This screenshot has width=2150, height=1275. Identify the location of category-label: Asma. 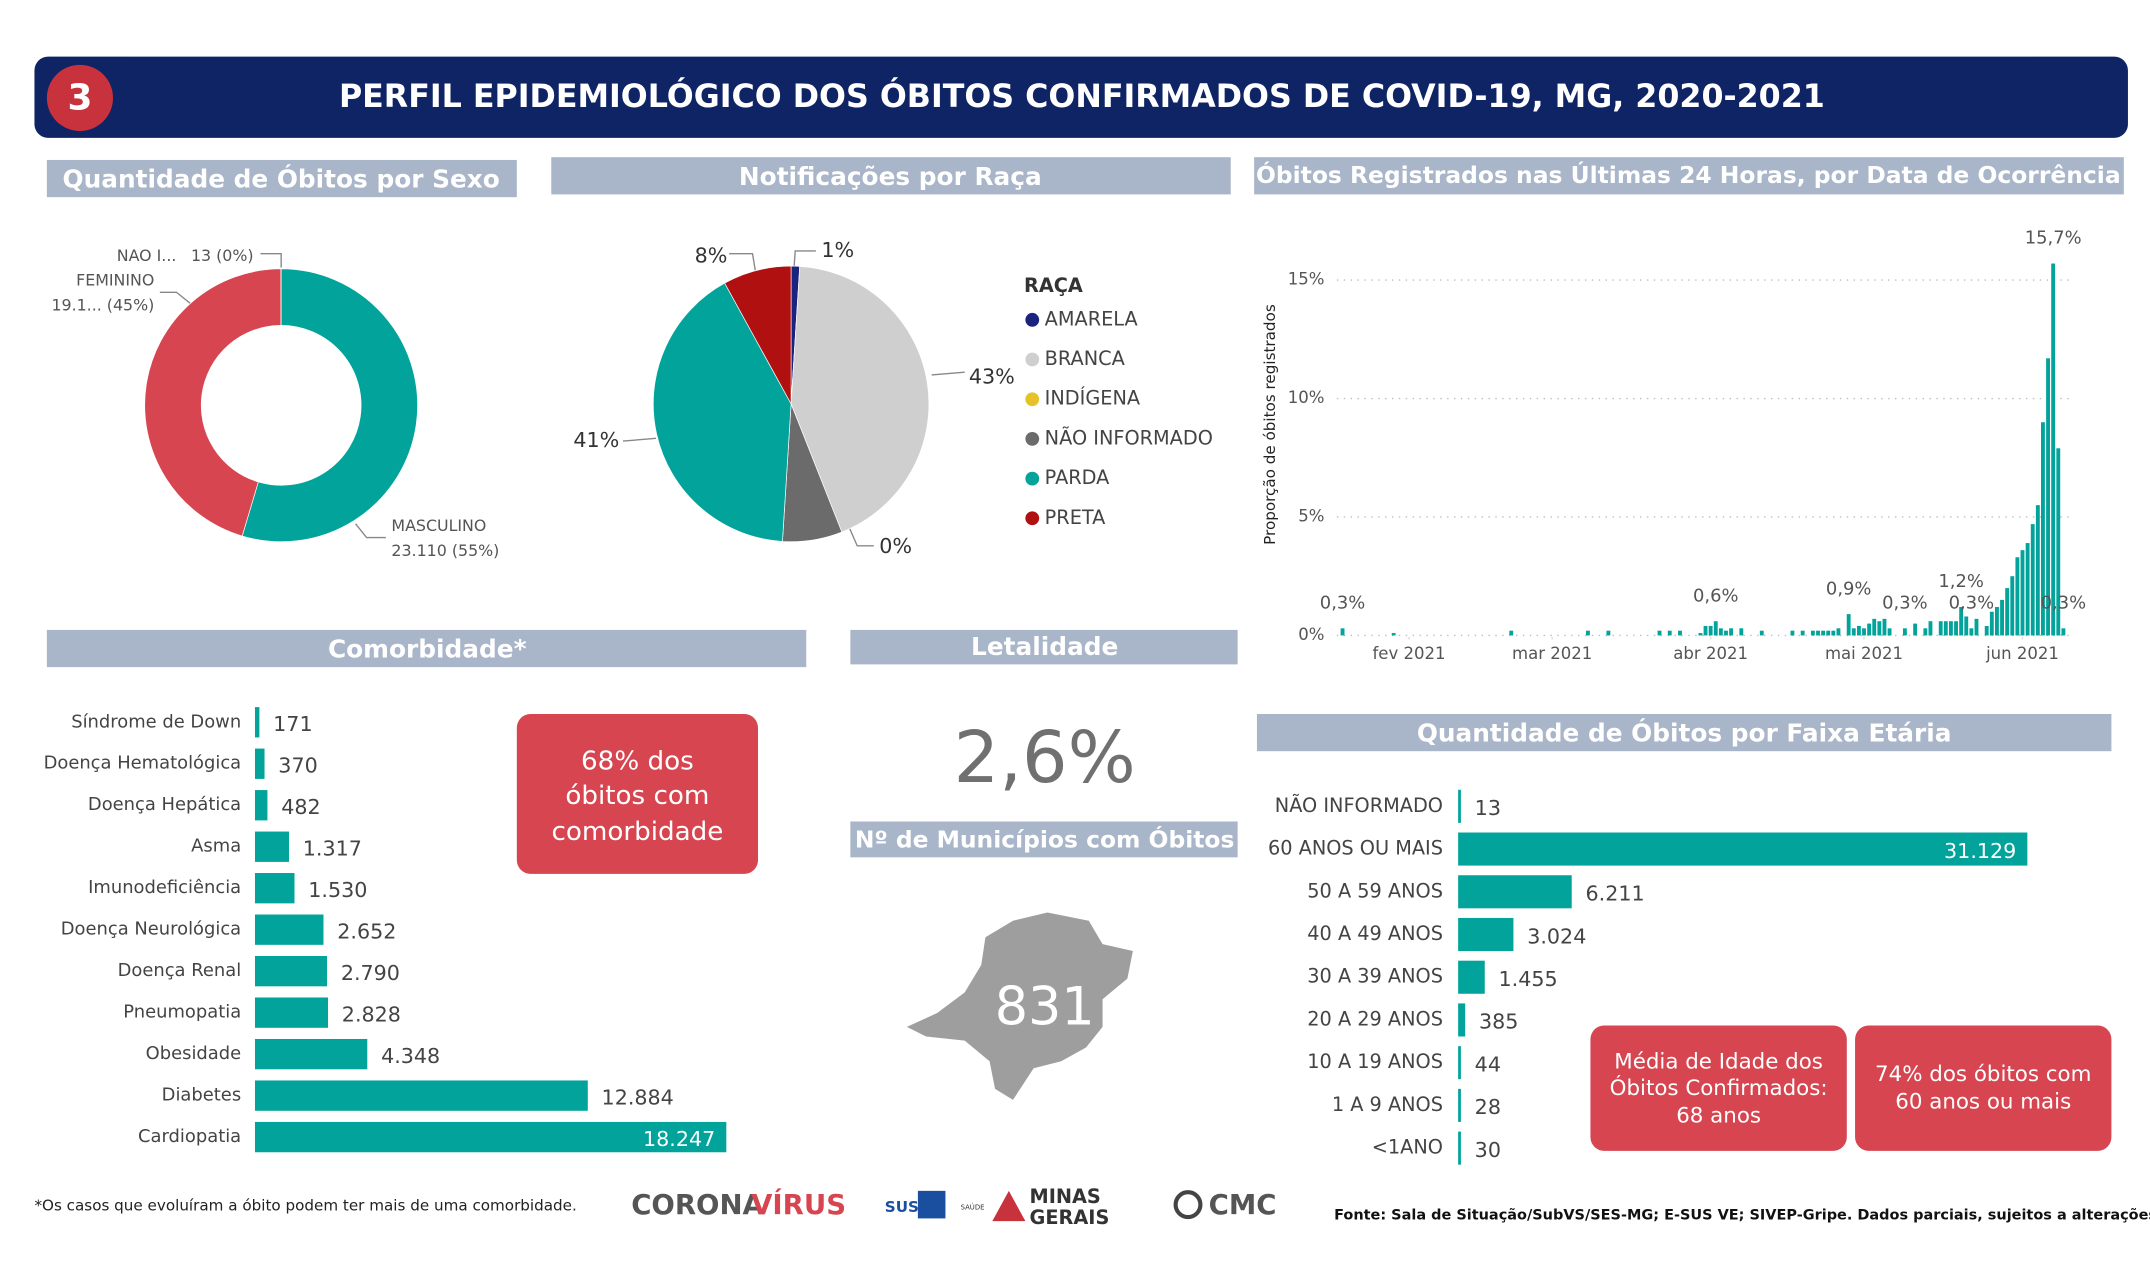
(216, 846).